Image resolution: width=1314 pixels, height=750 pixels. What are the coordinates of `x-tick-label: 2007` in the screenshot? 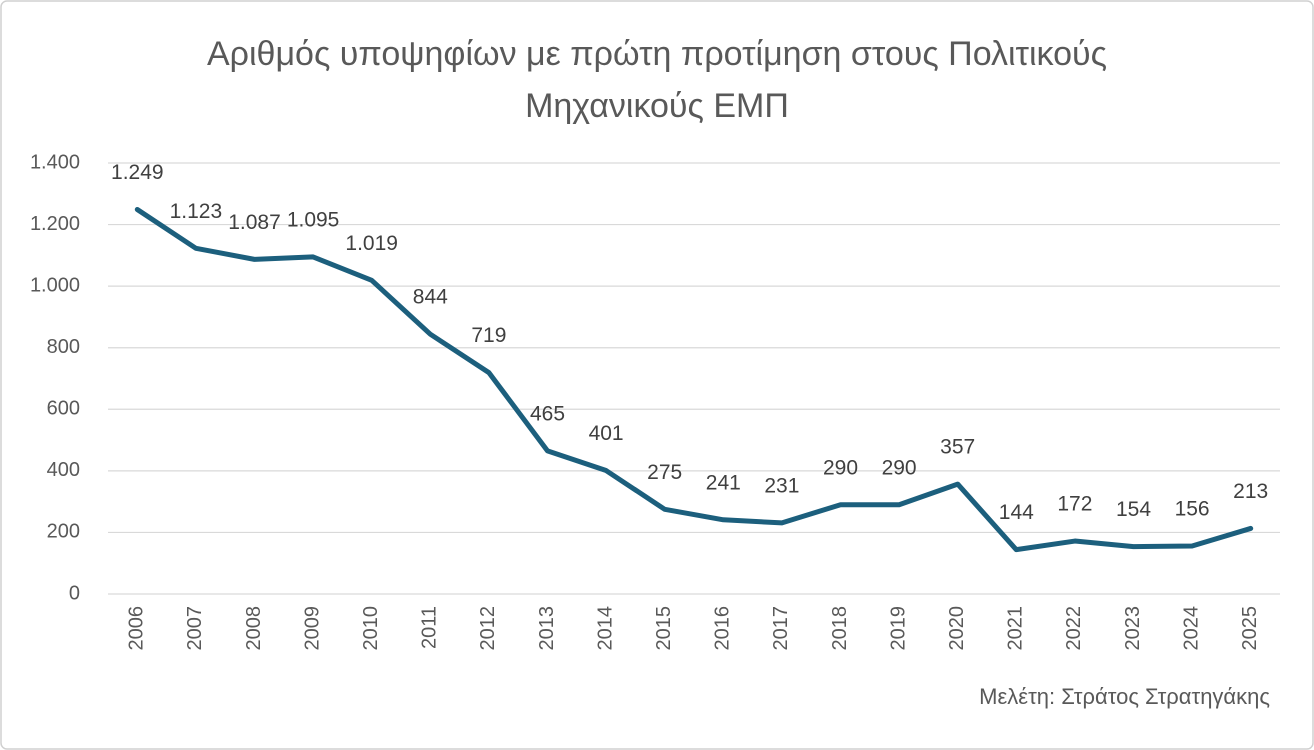 It's located at (195, 628).